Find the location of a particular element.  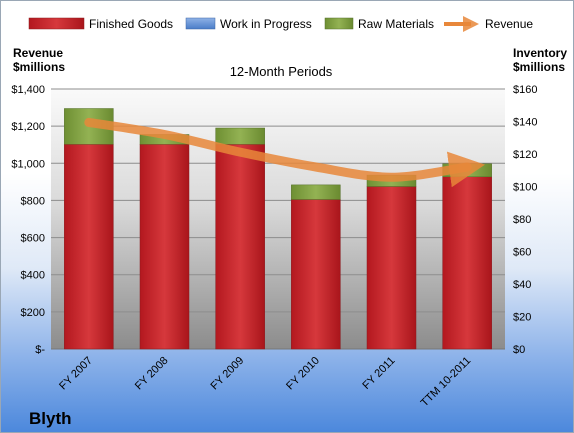

legend-swatch-work-in-progress is located at coordinates (200, 23).